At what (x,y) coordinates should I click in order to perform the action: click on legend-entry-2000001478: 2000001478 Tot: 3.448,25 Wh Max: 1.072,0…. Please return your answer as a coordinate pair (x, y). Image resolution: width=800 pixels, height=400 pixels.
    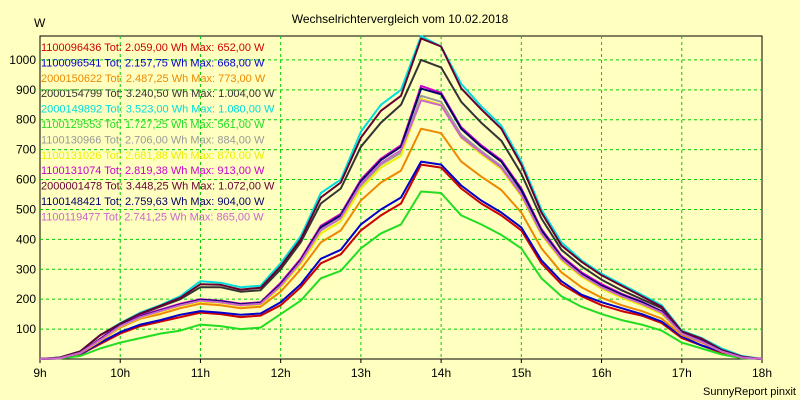
    Looking at the image, I should click on (158, 187).